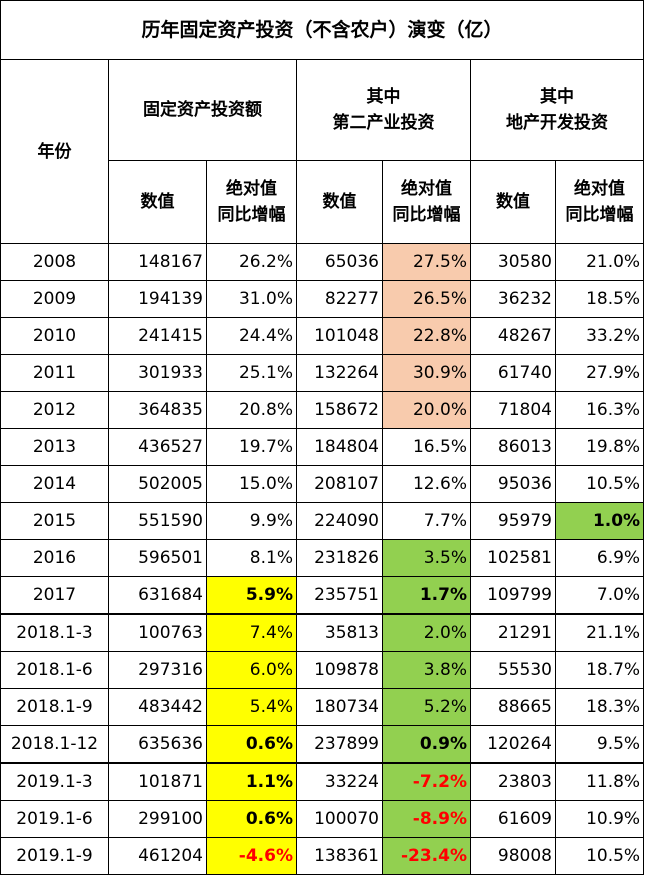 The width and height of the screenshot is (645, 875). What do you see at coordinates (54, 410) in the screenshot?
I see `year-cell: 2012` at bounding box center [54, 410].